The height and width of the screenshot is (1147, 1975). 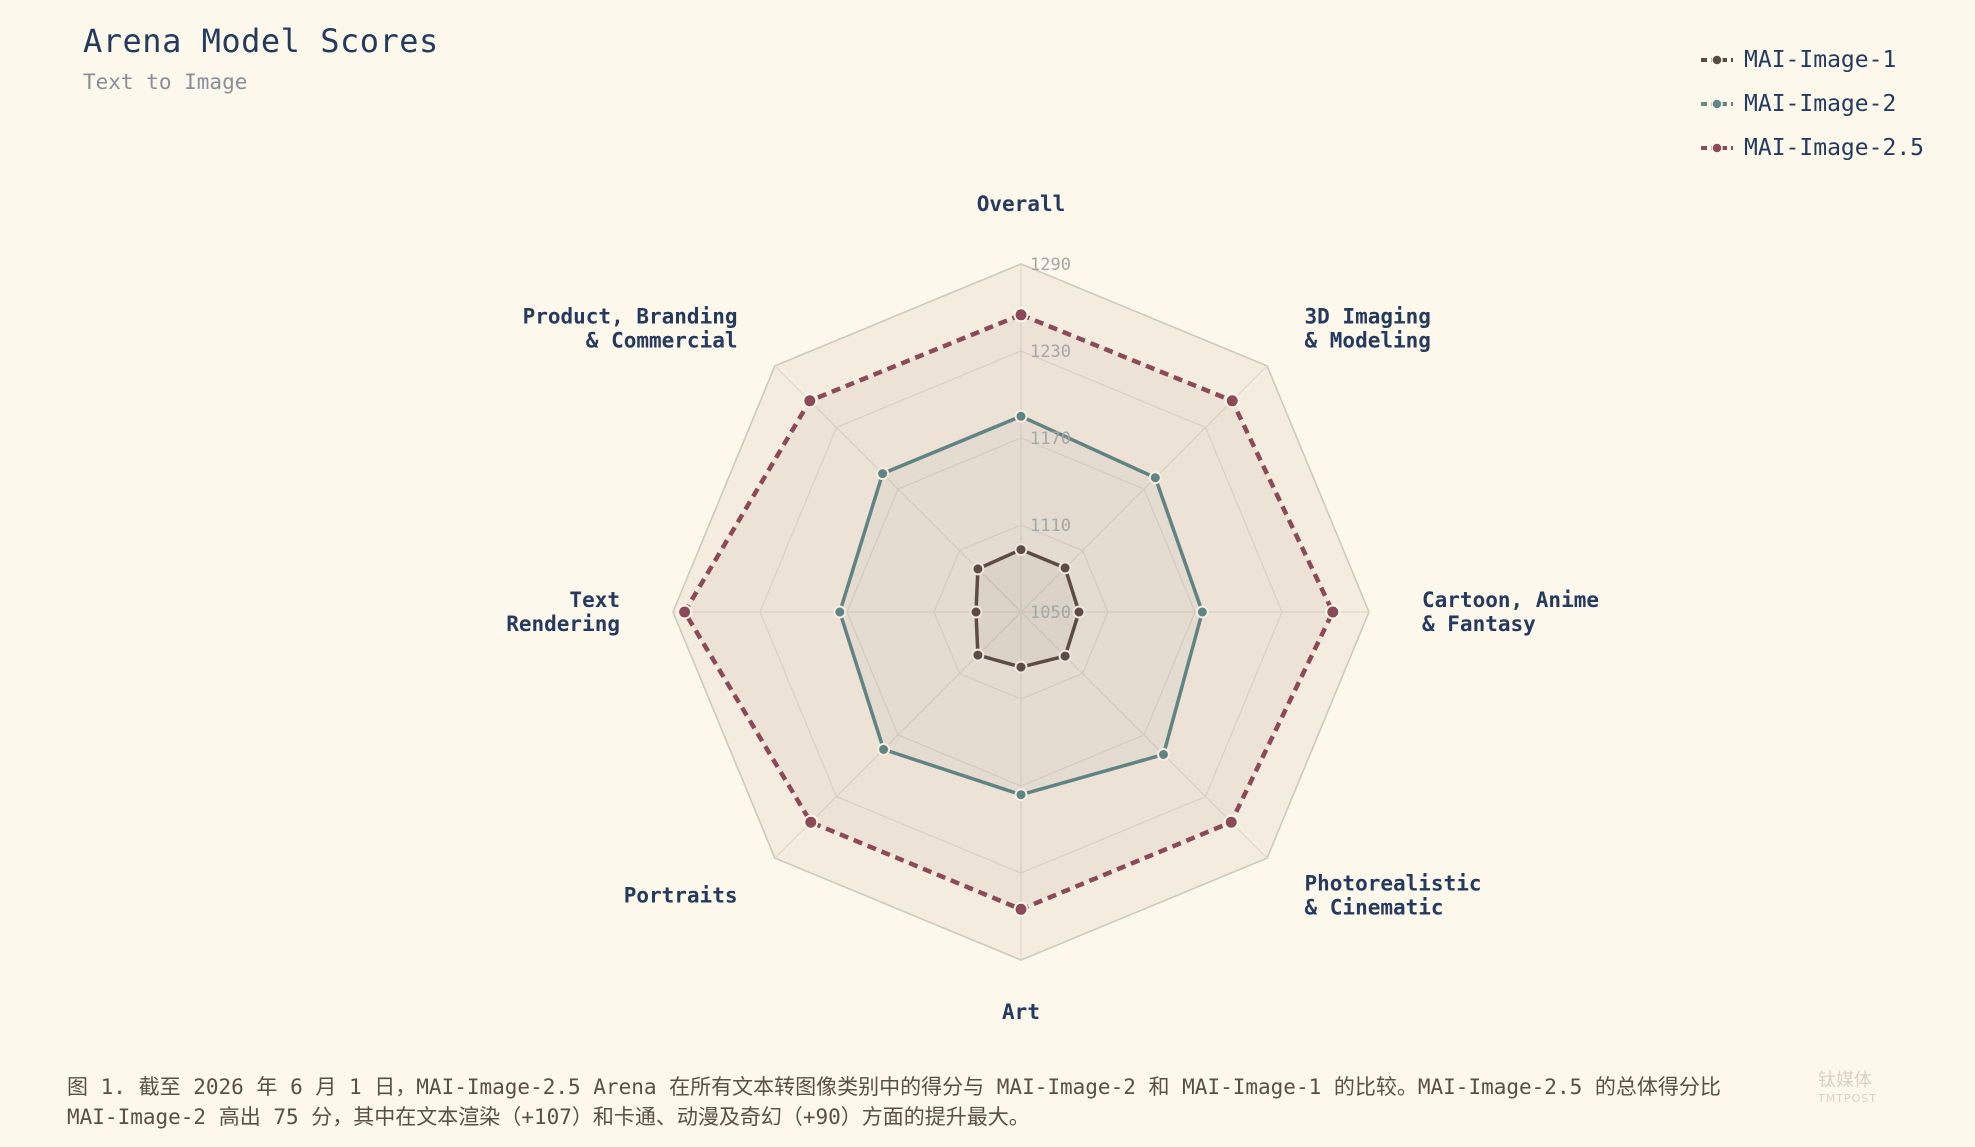 I want to click on watermark-subtext: TMTPOST, so click(x=1847, y=1098).